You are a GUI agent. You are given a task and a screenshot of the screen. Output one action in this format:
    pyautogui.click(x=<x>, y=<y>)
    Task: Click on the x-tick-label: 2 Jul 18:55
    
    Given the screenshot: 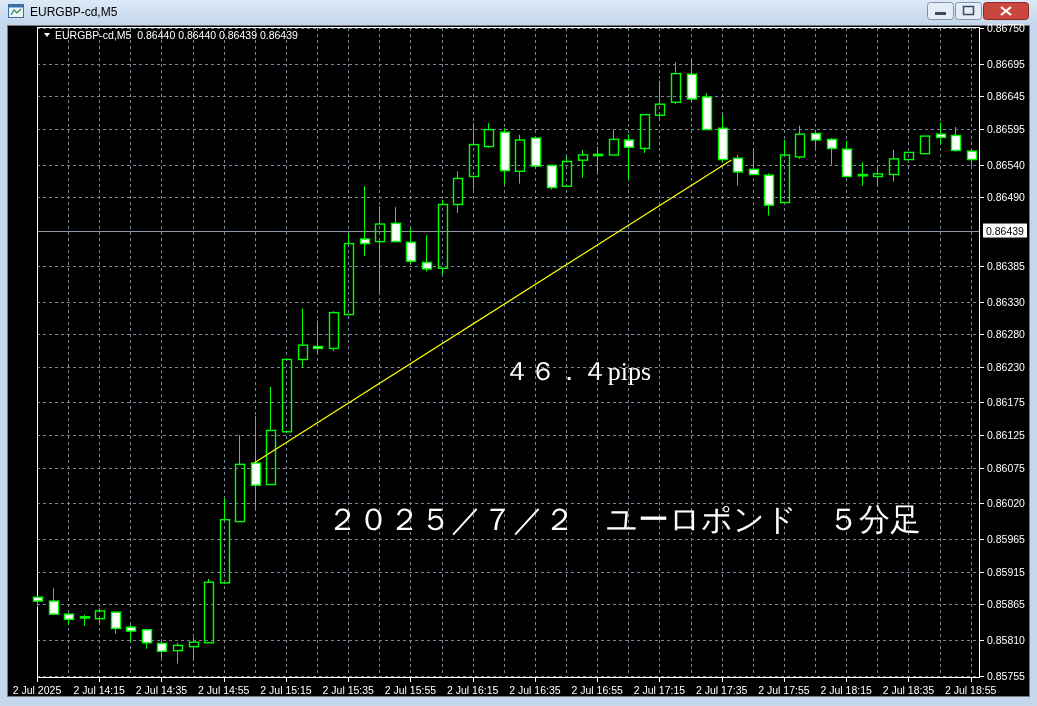 What is the action you would take?
    pyautogui.click(x=970, y=690)
    